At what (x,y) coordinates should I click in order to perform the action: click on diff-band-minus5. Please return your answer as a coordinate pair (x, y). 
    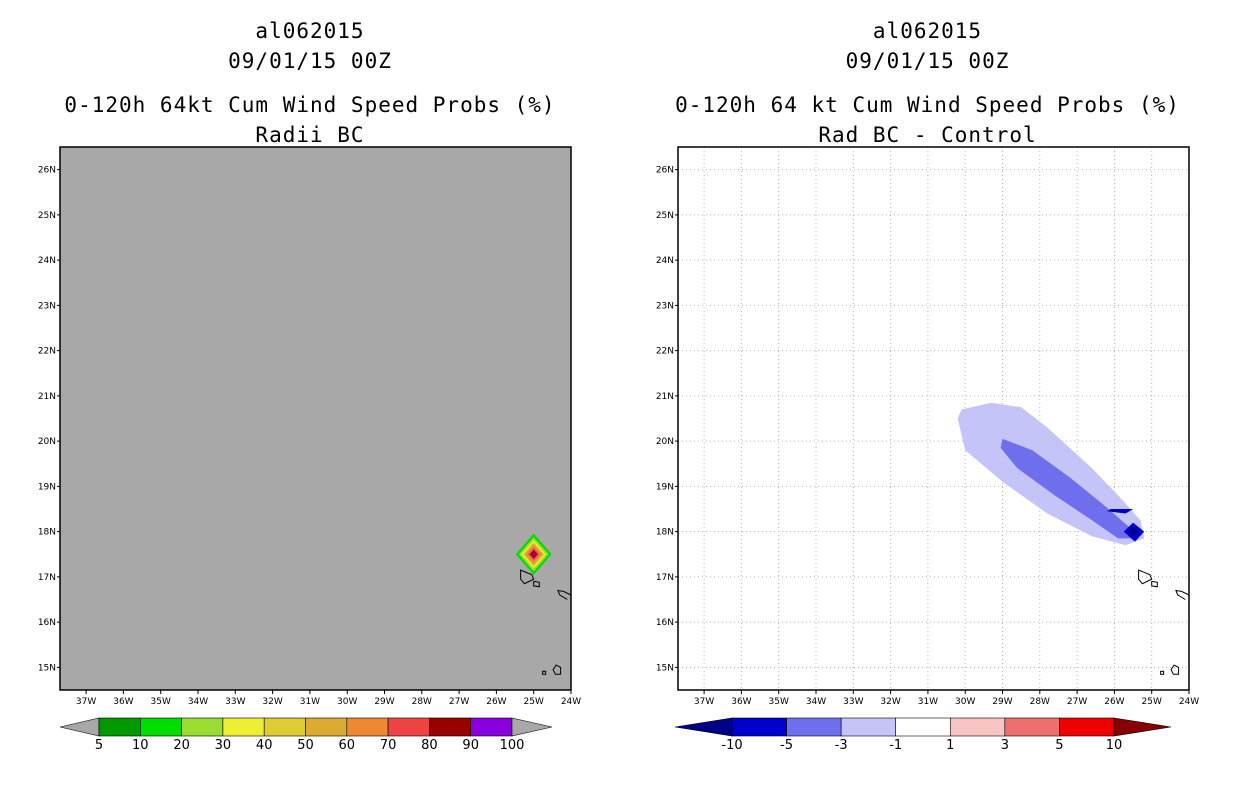
    Looking at the image, I should click on (1067, 488).